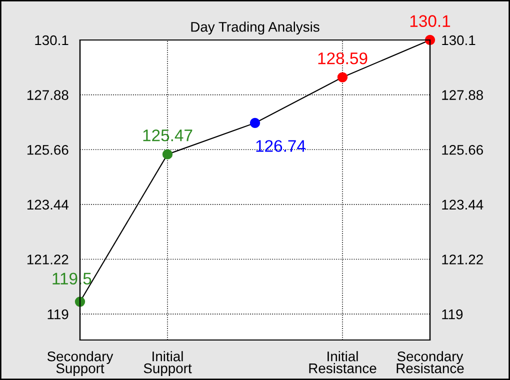  What do you see at coordinates (430, 362) in the screenshot?
I see `x-tick-label: Secondary Resistance` at bounding box center [430, 362].